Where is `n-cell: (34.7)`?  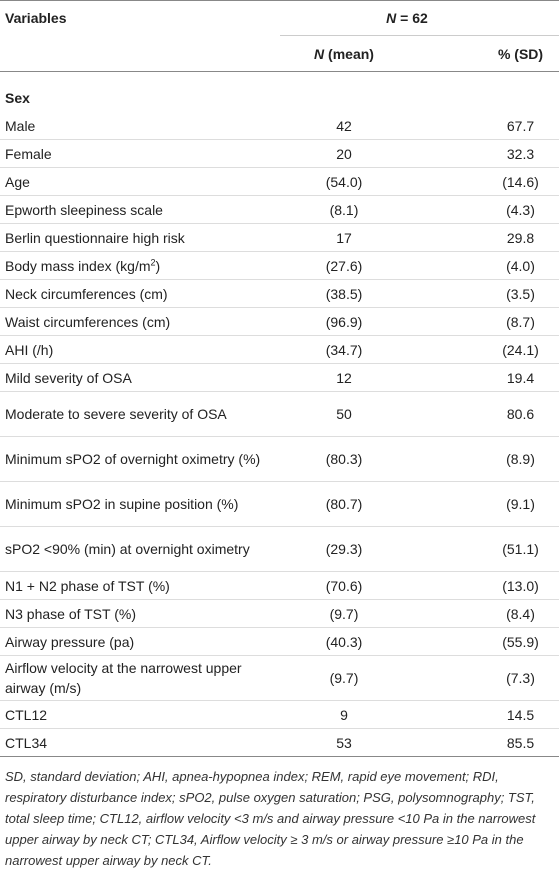 n-cell: (34.7) is located at coordinates (344, 349).